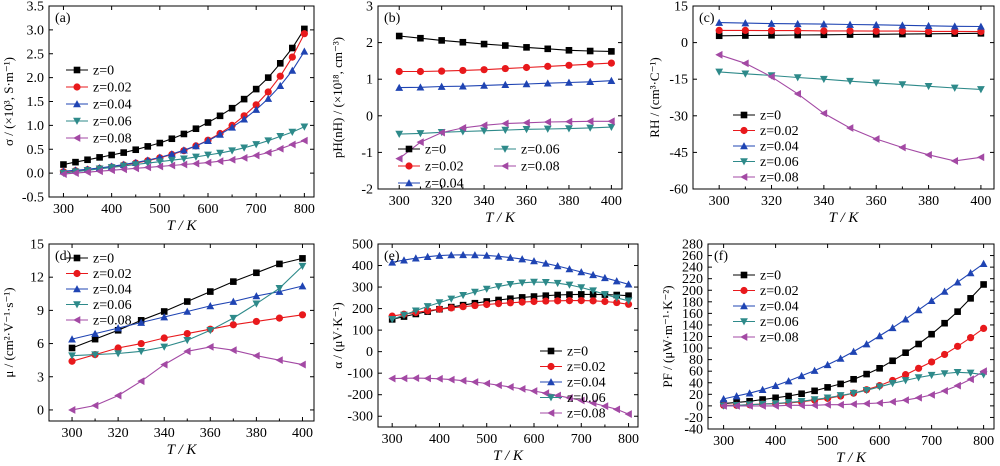  I want to click on y-tick-label: 80, so click(696, 360).